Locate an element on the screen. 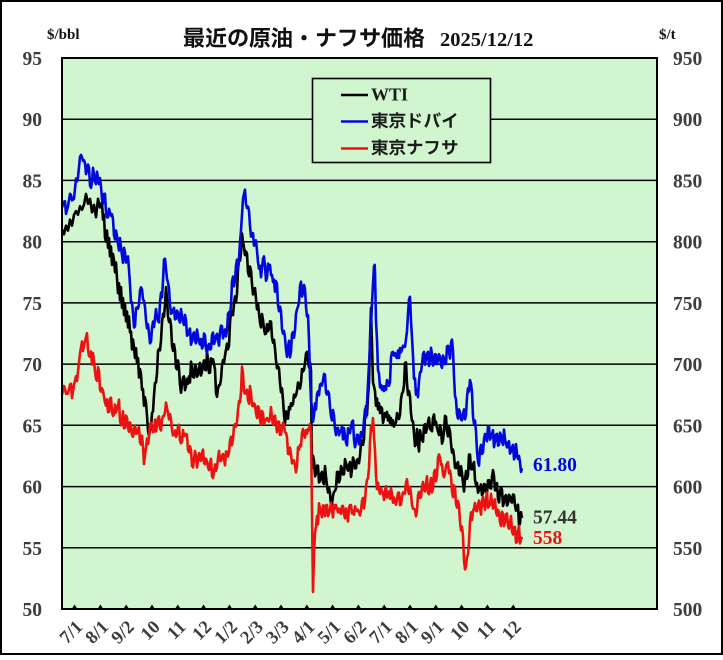  svg-text: 558 is located at coordinates (548, 538).